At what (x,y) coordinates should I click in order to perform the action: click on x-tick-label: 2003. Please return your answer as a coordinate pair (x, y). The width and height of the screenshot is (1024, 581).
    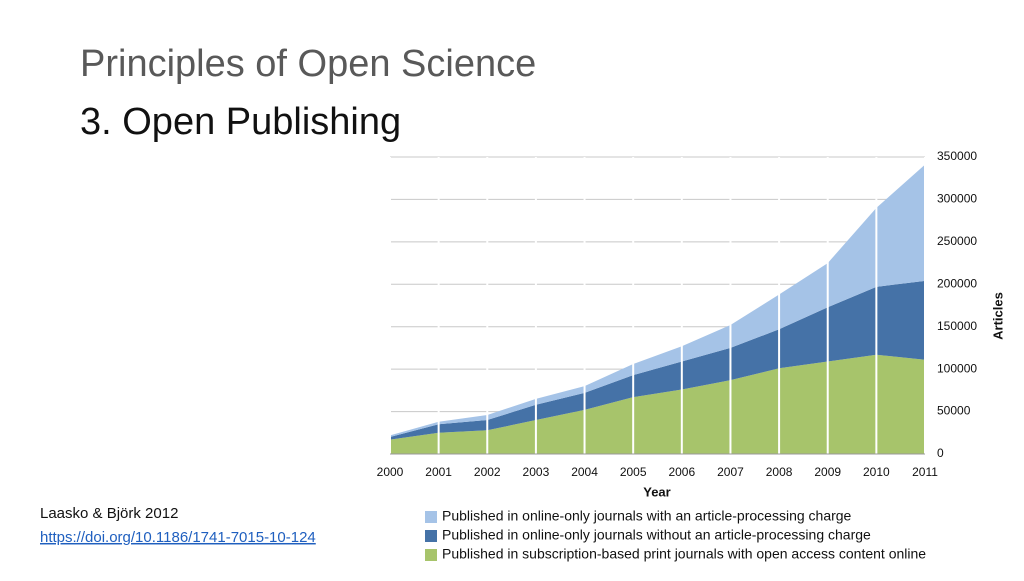
    Looking at the image, I should click on (536, 472).